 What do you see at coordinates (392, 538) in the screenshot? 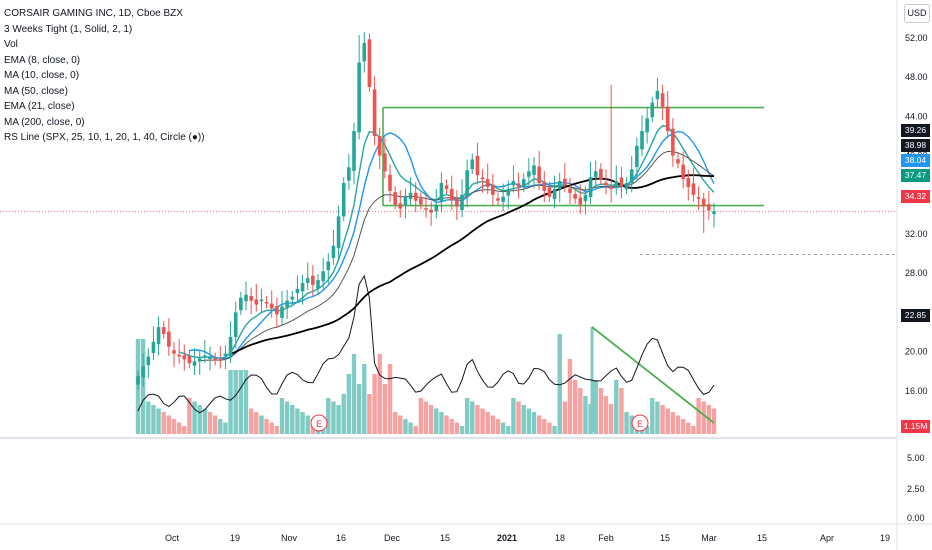
I see `time-tick-label: Dec` at bounding box center [392, 538].